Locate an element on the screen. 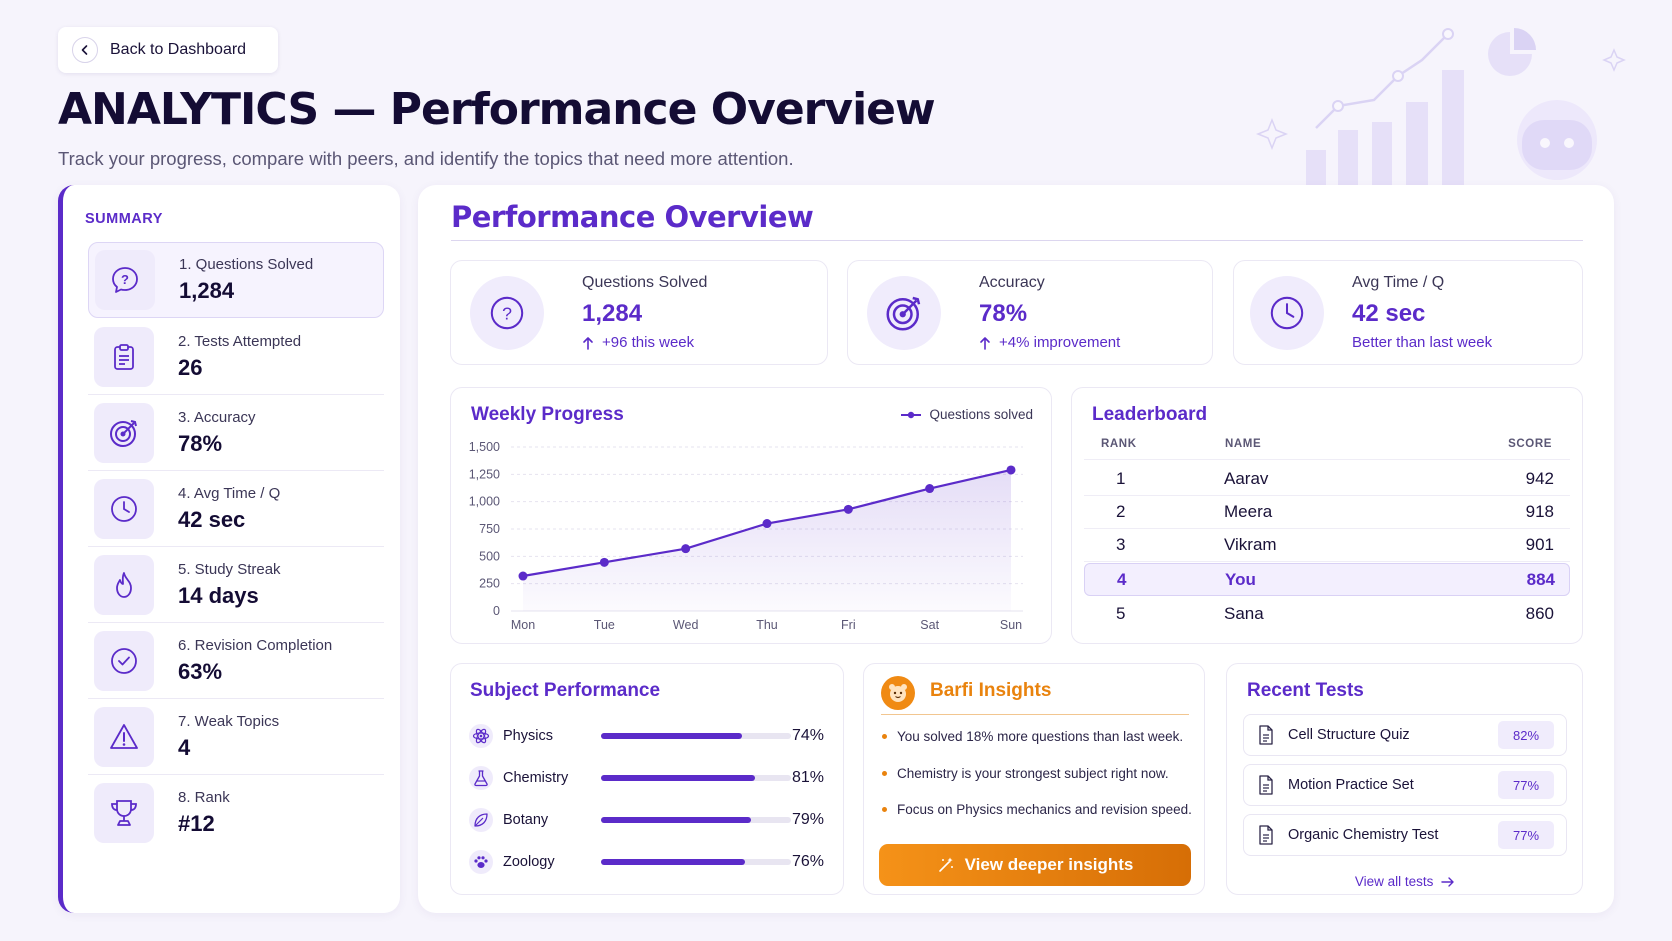 This screenshot has width=1672, height=941. subject-percent: 74% is located at coordinates (807, 735).